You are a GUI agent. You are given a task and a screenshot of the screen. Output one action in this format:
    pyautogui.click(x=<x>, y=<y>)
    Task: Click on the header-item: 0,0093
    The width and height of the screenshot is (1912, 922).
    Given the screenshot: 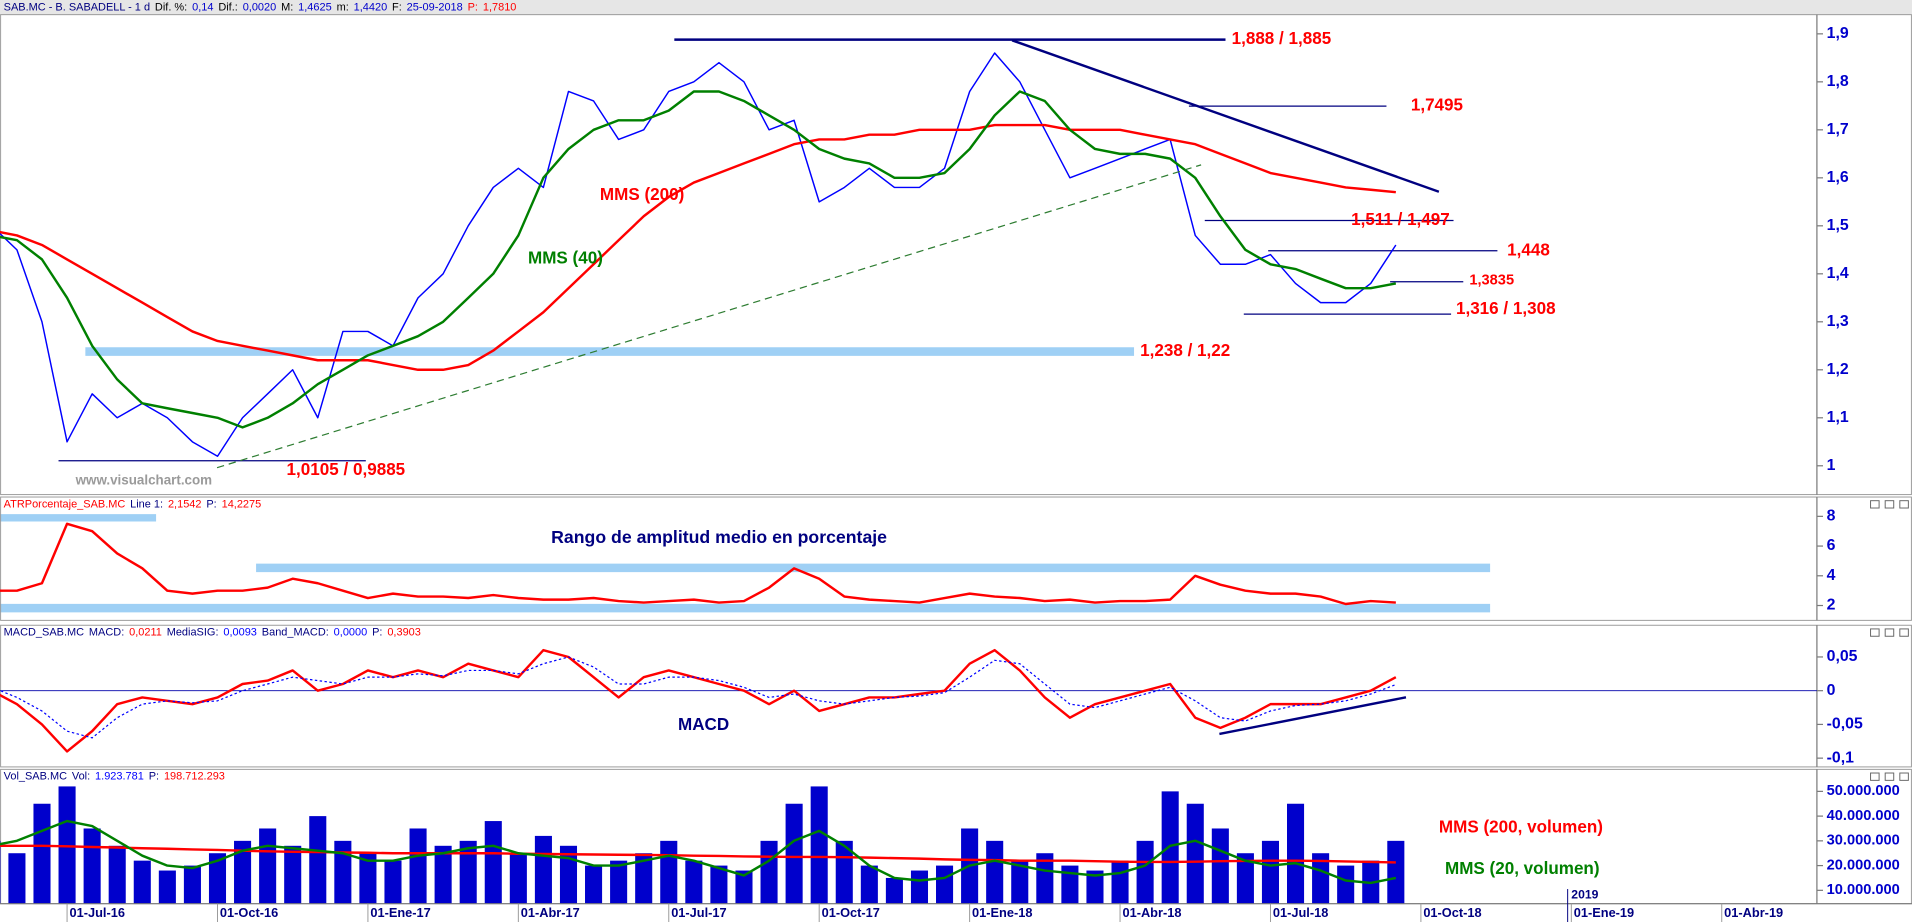 What is the action you would take?
    pyautogui.click(x=240, y=632)
    